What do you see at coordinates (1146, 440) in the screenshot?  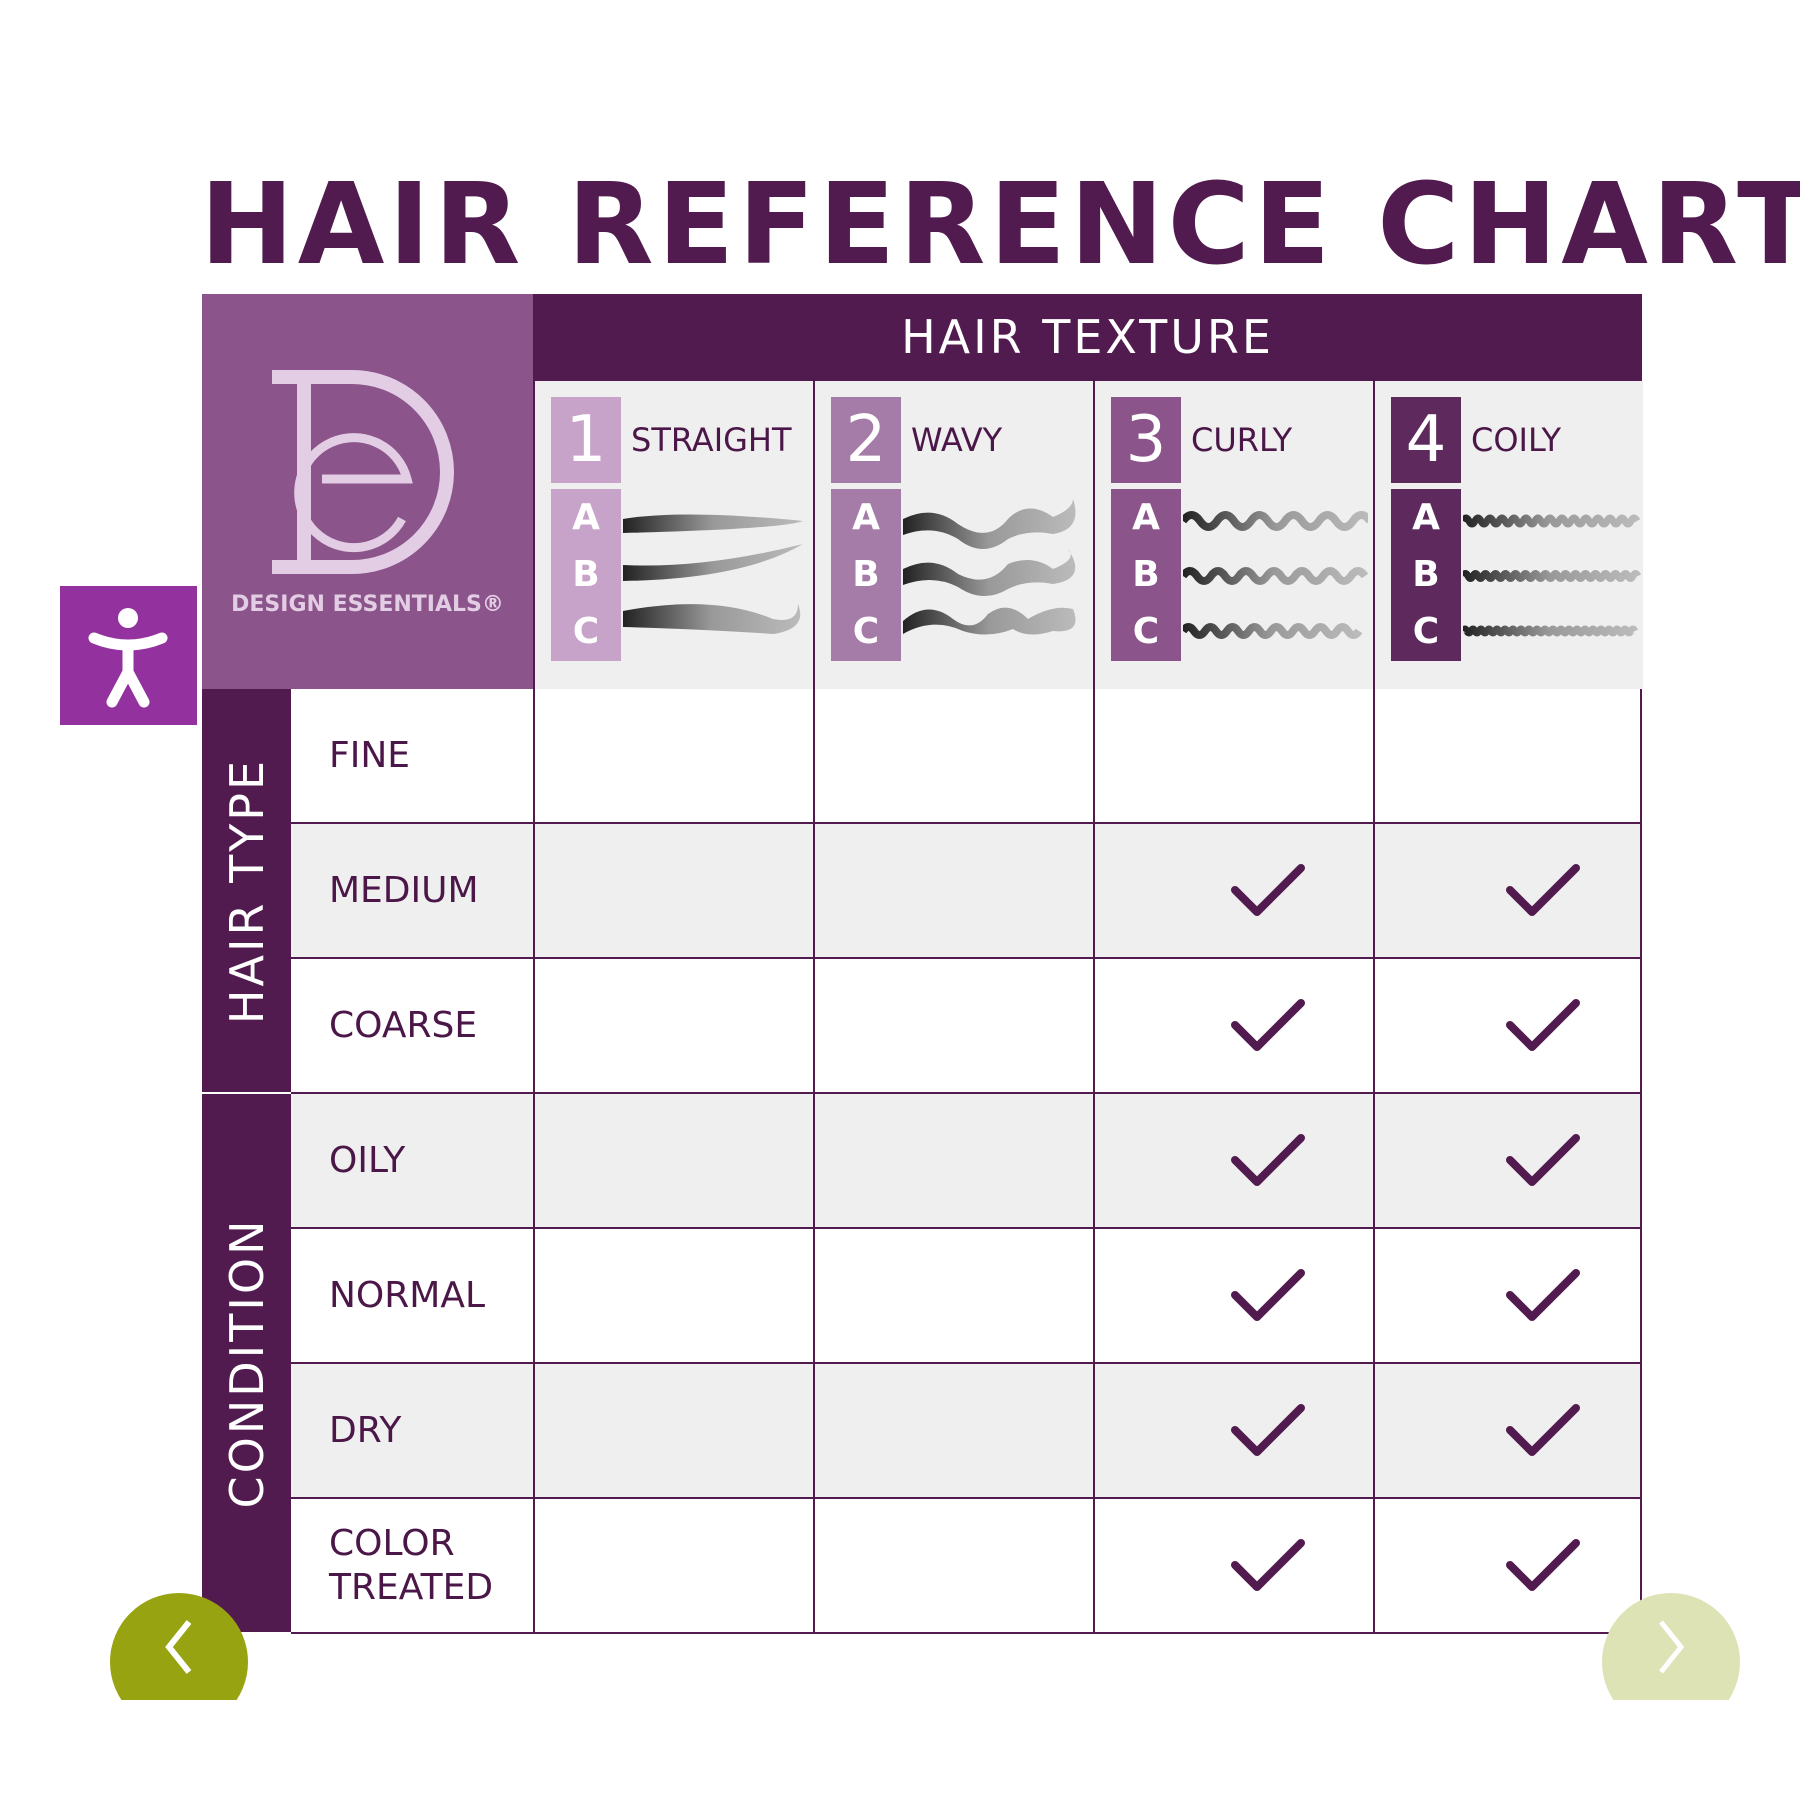 I see `texture-number: 3` at bounding box center [1146, 440].